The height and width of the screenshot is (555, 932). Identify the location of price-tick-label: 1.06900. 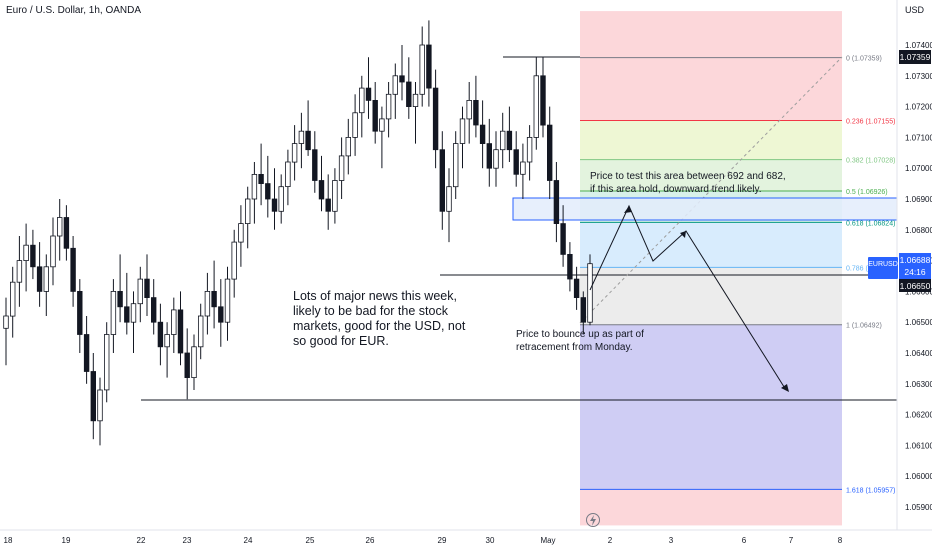
(918, 199).